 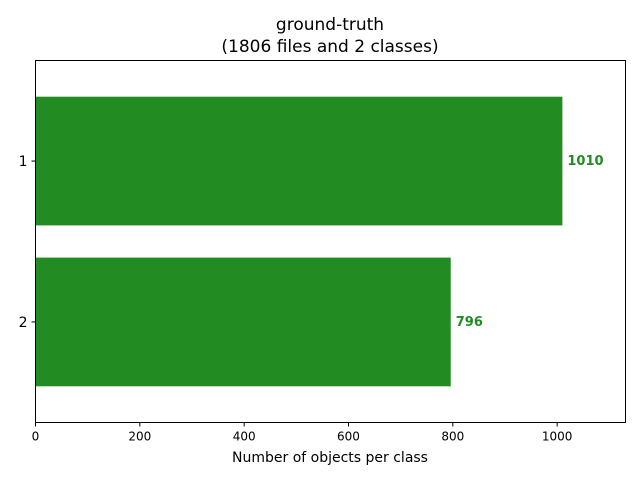 What do you see at coordinates (302, 433) in the screenshot?
I see `x-ticks: 0 200 400 600 800 1000` at bounding box center [302, 433].